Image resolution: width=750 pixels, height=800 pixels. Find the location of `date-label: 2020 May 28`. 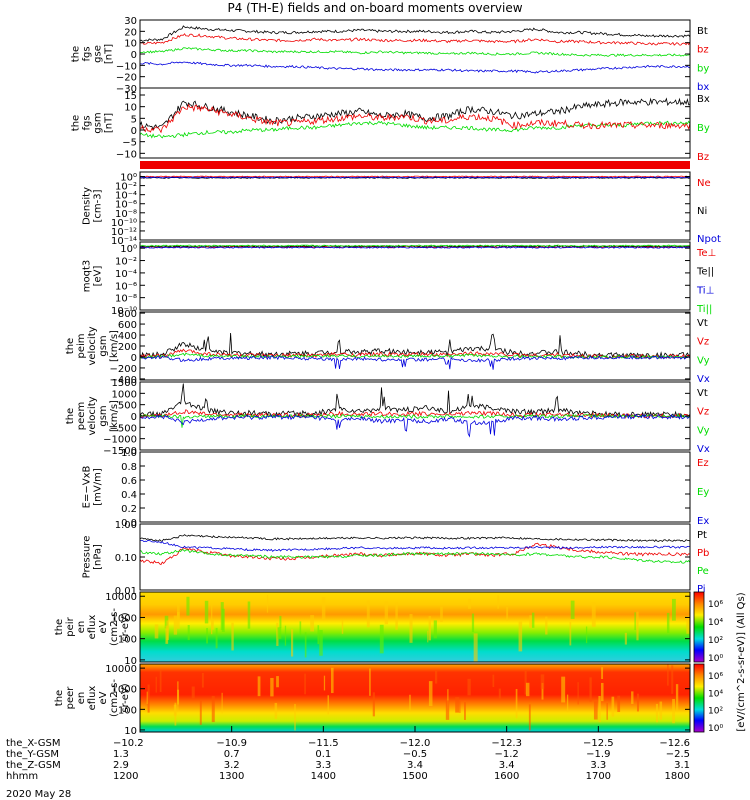

date-label: 2020 May 28 is located at coordinates (38, 794).